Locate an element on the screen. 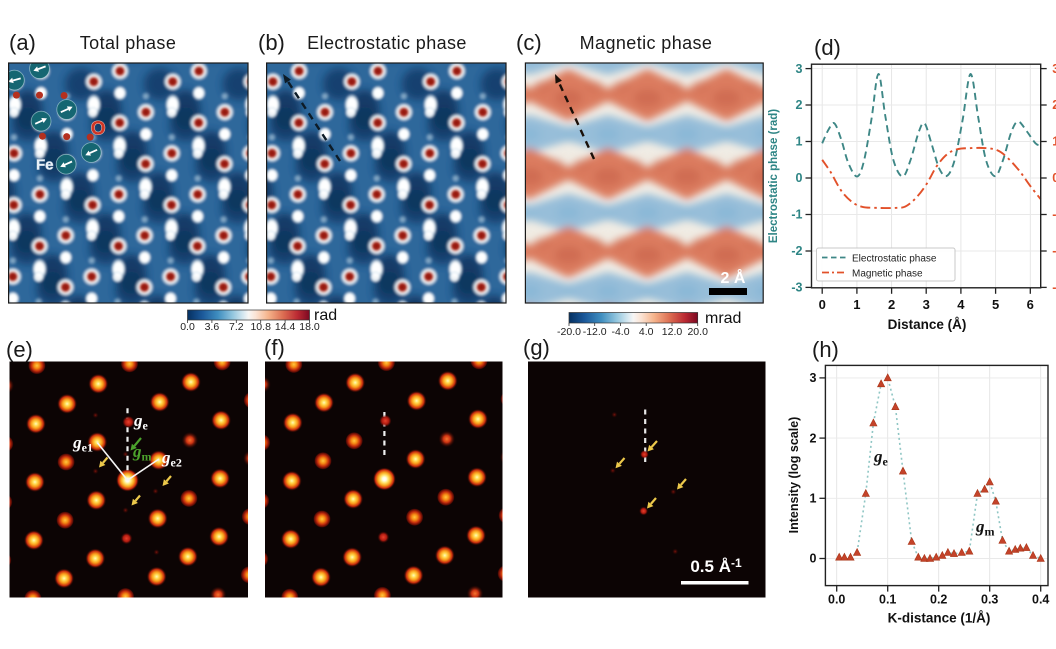 This screenshot has height=649, width=1056. svg-text: 4.0 is located at coordinates (646, 332).